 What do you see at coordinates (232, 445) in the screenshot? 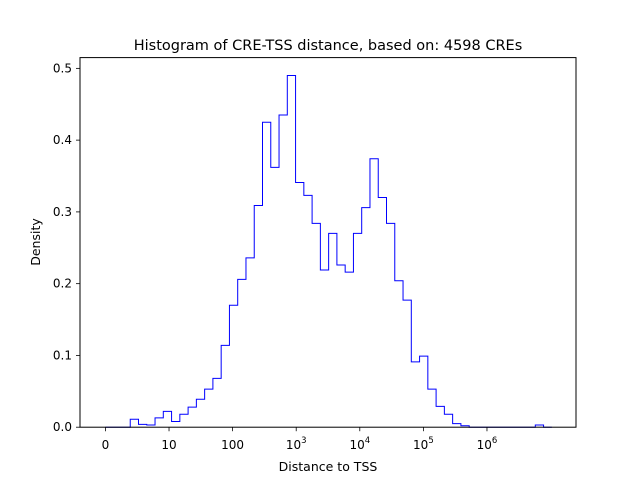
I see `x-tick-label: 100` at bounding box center [232, 445].